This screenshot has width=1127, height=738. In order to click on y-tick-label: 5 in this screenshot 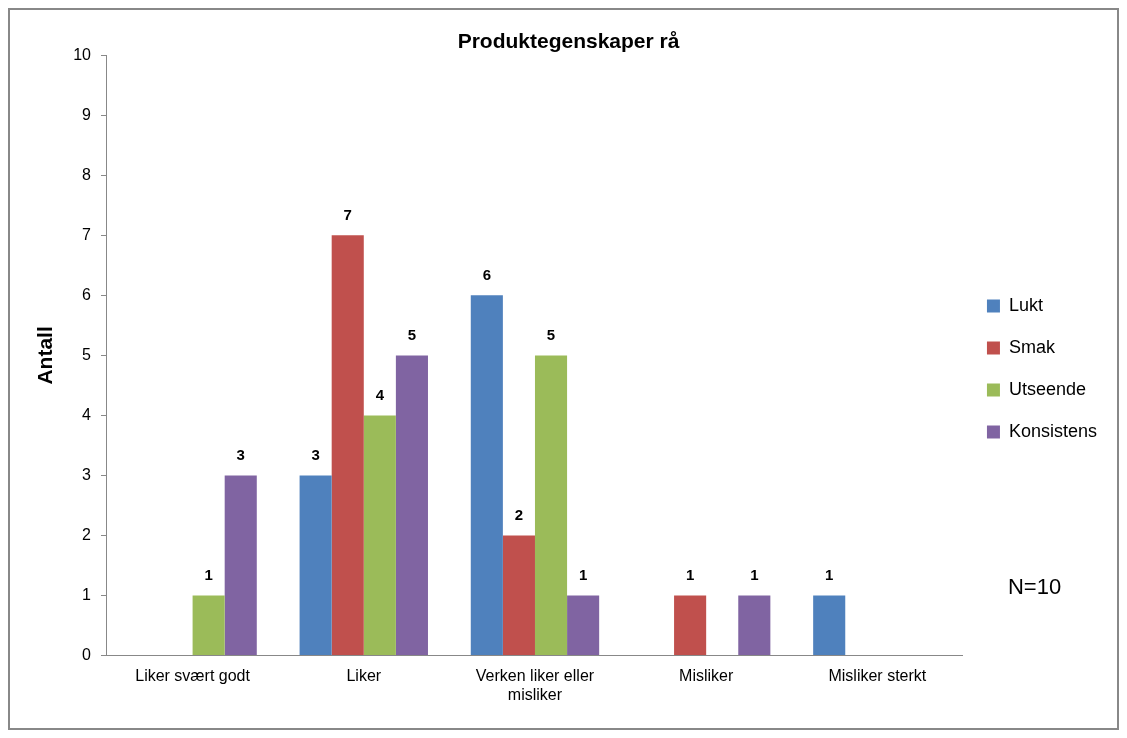, I will do `click(87, 354)`.